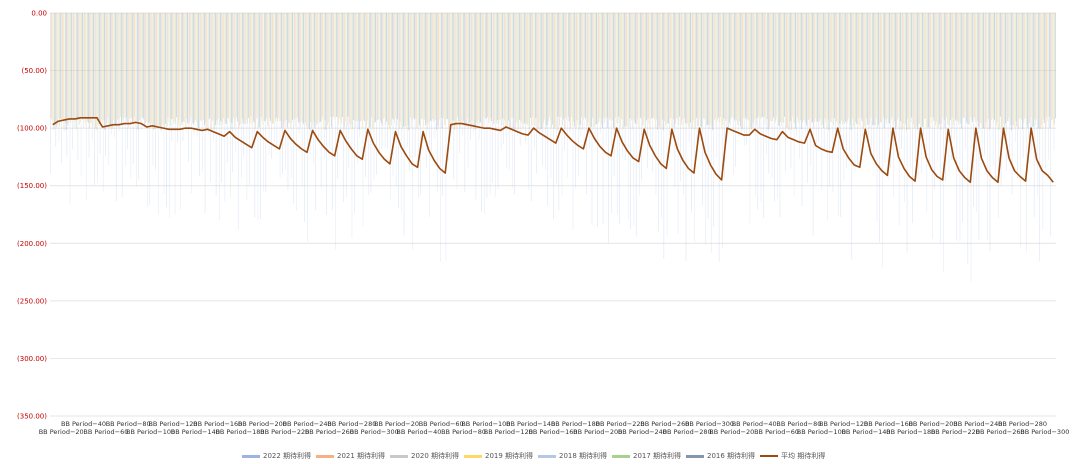 This screenshot has height=464, width=1077. I want to click on y-tick-label: (100.00), so click(32, 129).